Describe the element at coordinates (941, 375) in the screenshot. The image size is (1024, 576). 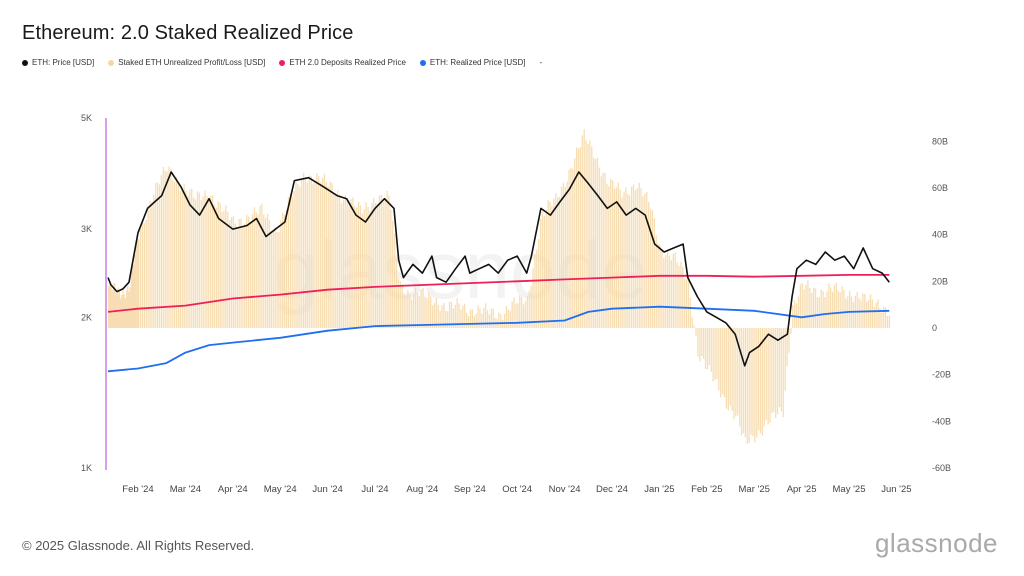
I see `y-right-tick-label: -20B` at that location.